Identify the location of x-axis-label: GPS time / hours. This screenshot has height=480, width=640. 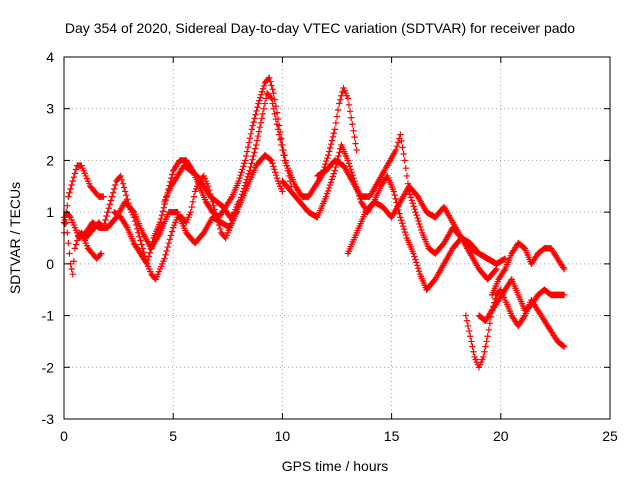
(335, 466).